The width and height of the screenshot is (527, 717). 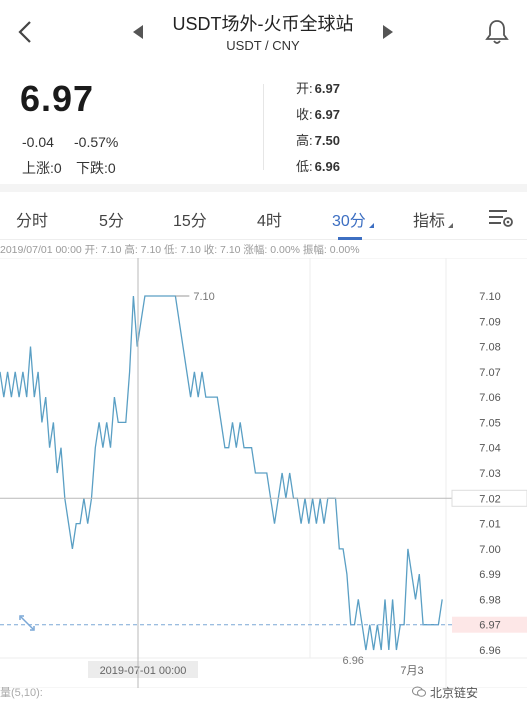 What do you see at coordinates (489, 525) in the screenshot?
I see `y-tick-label: 7.01` at bounding box center [489, 525].